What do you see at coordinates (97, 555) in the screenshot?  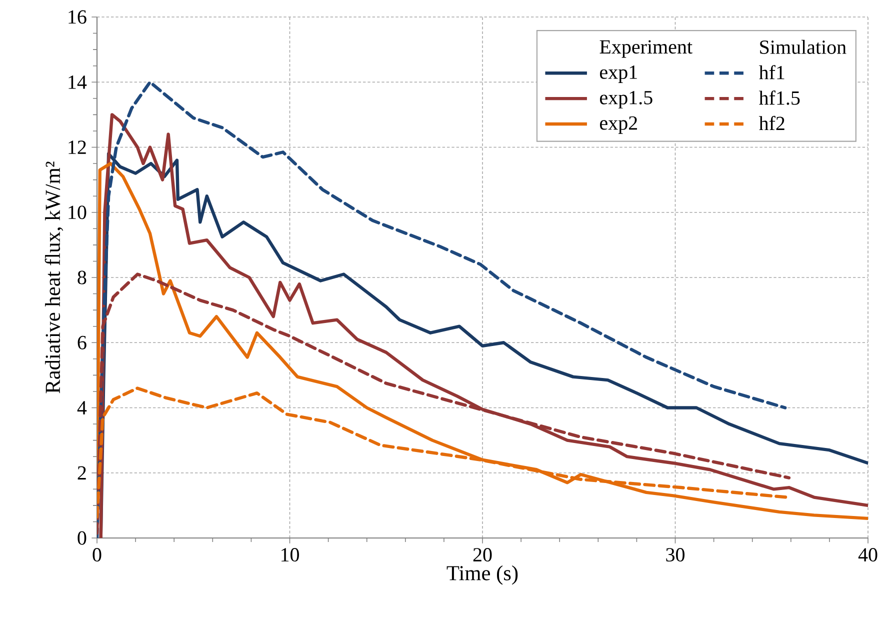 I see `x-tick-label: 0` at bounding box center [97, 555].